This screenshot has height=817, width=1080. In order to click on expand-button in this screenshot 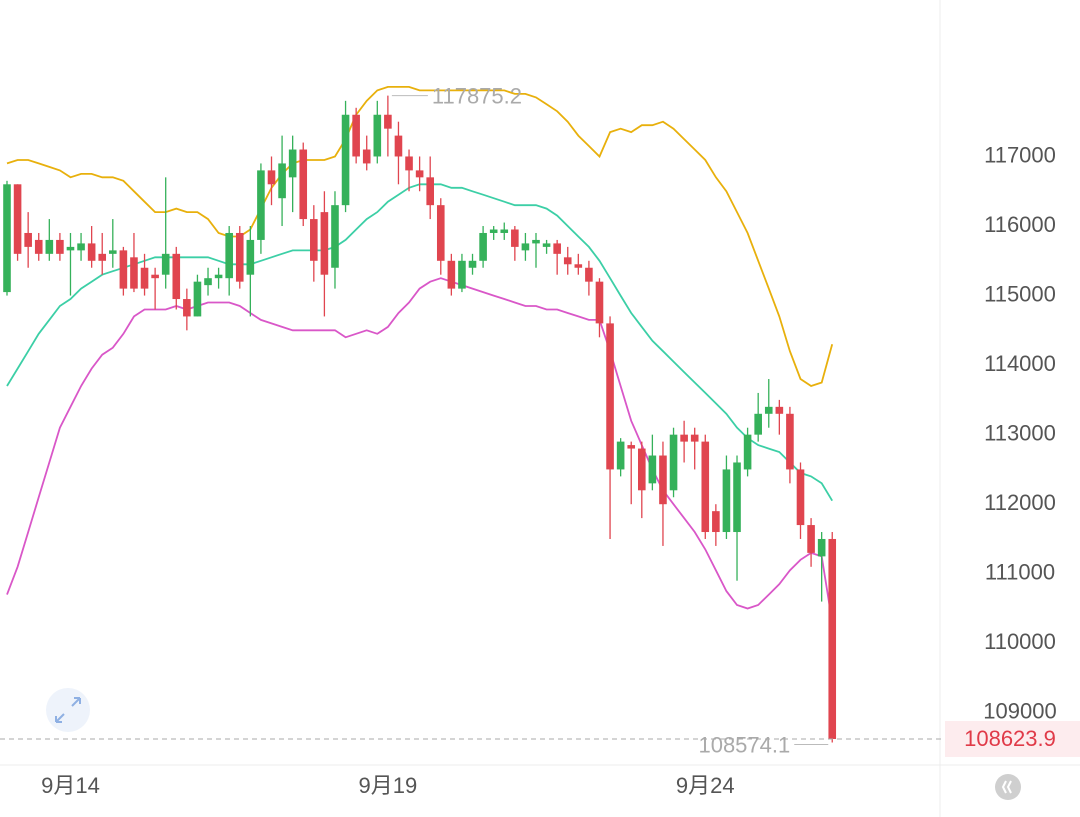, I will do `click(68, 710)`.